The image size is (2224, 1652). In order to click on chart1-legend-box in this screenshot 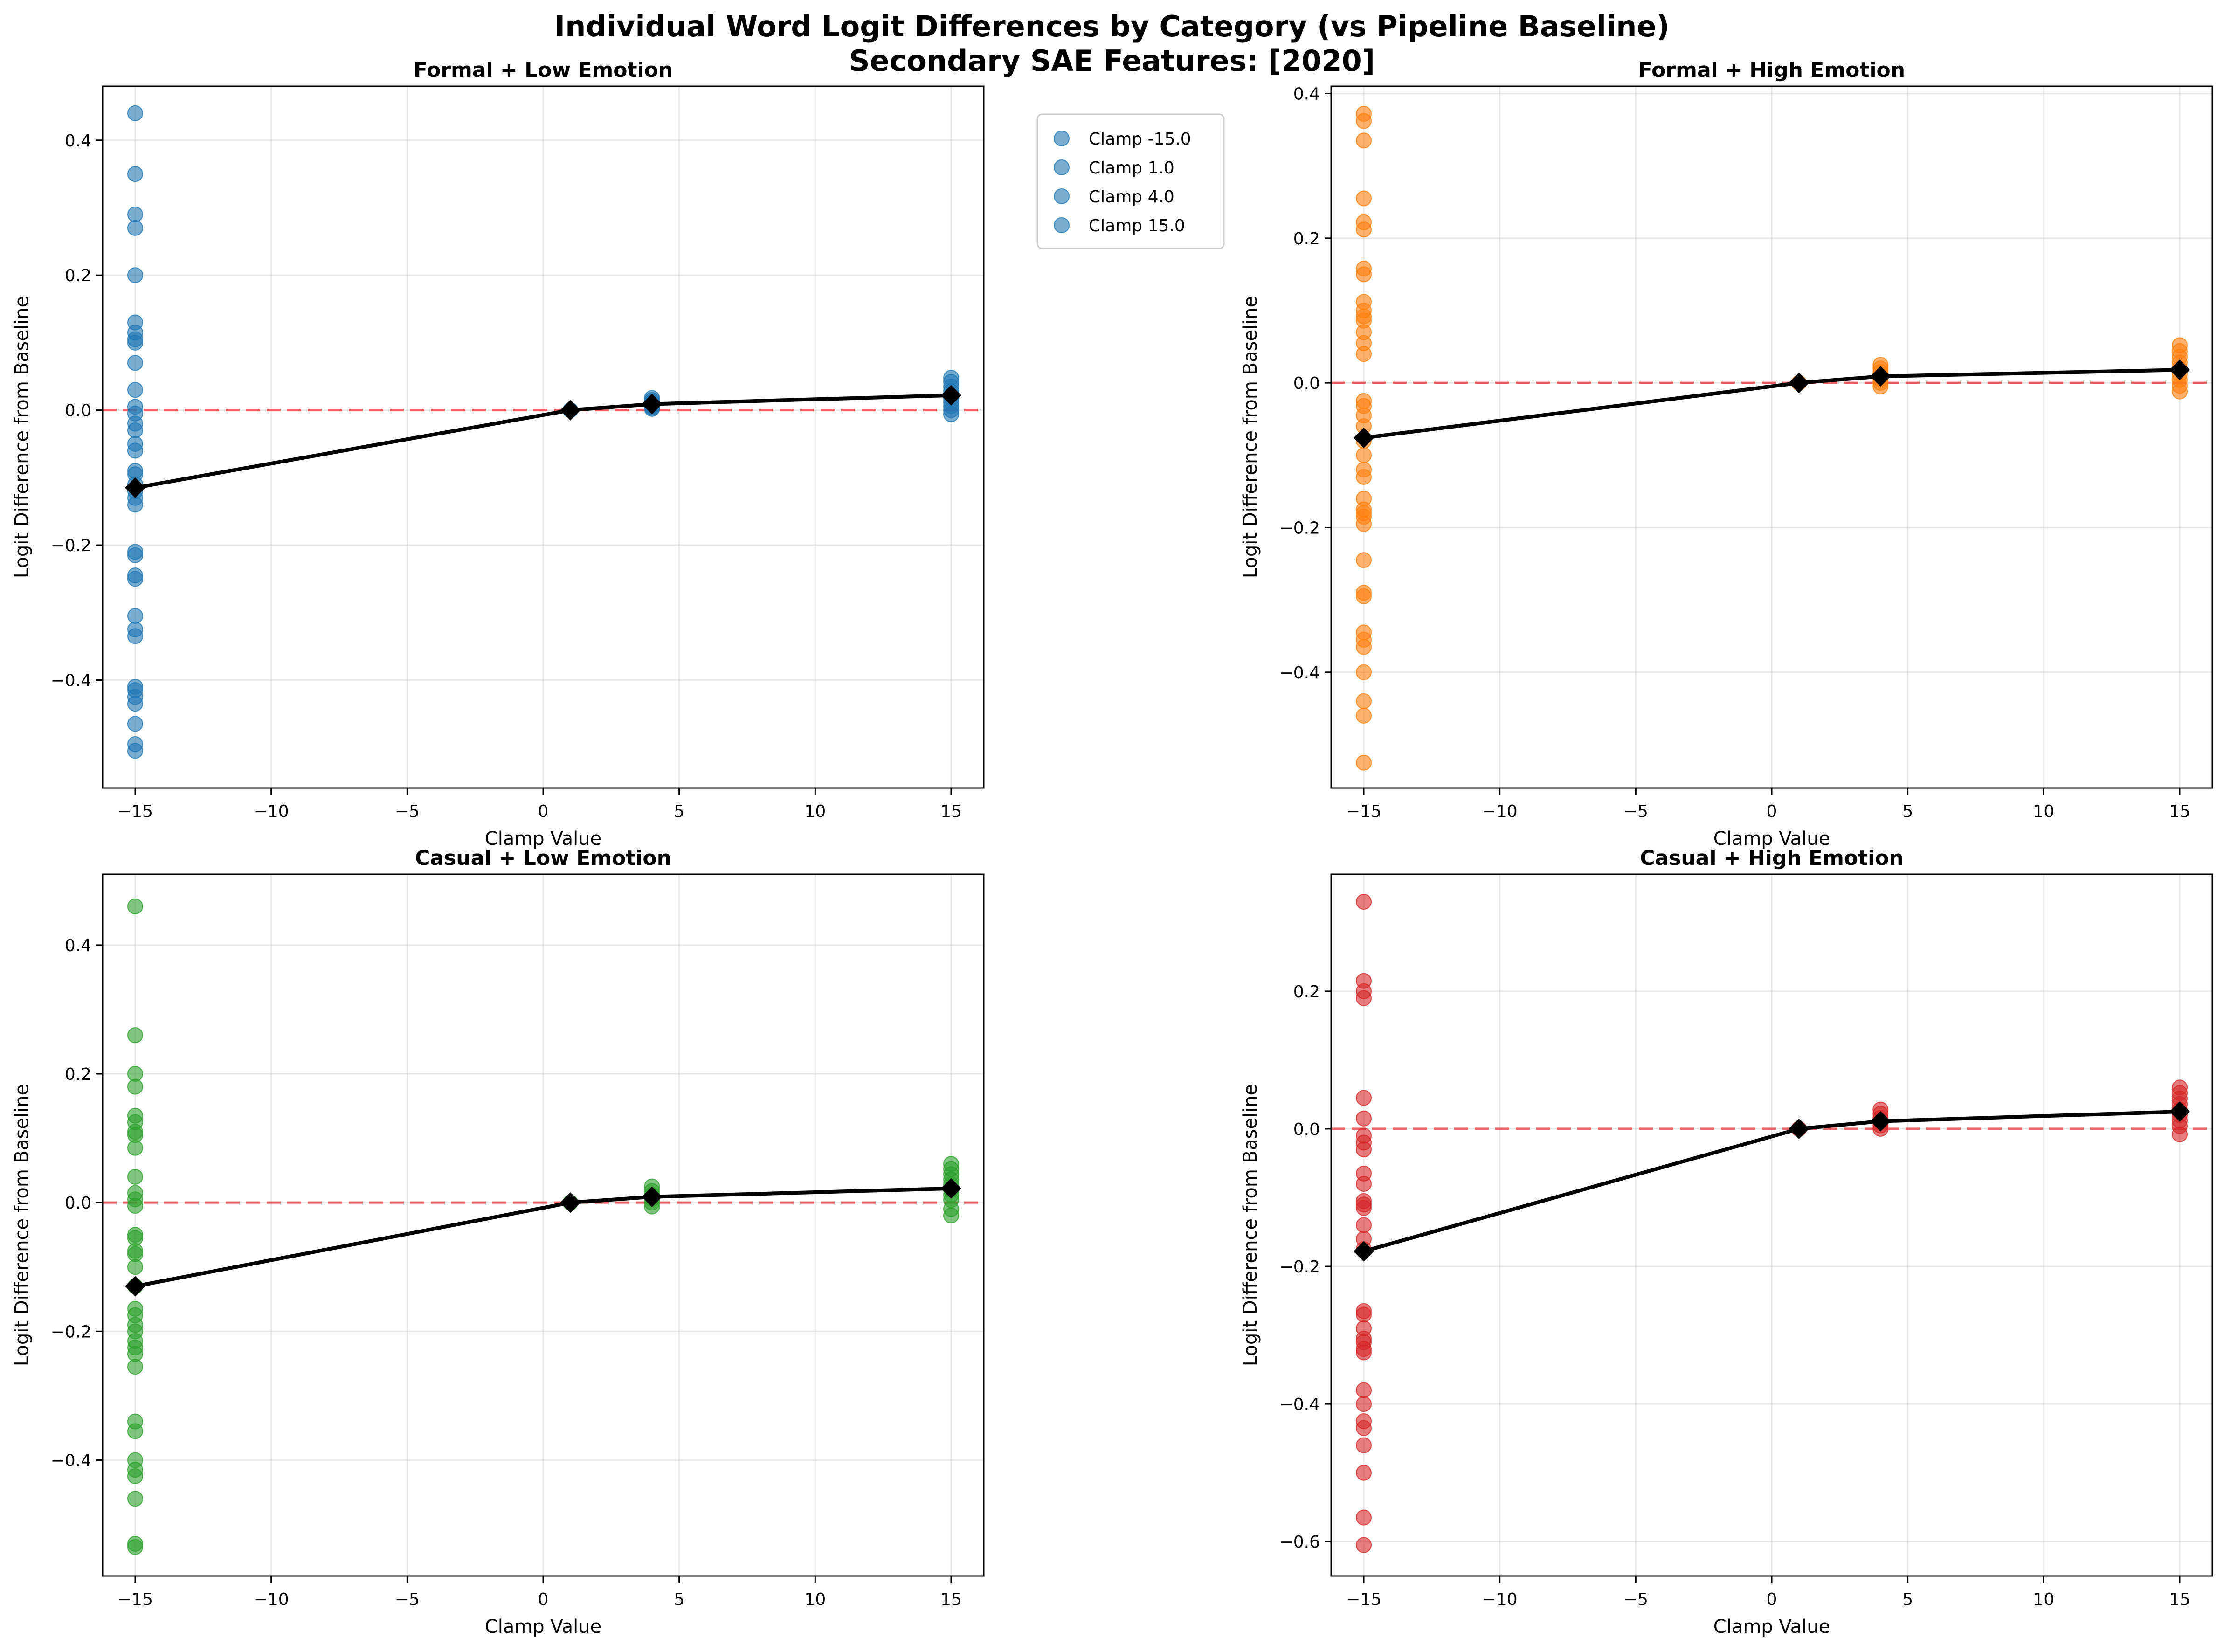, I will do `click(1130, 181)`.